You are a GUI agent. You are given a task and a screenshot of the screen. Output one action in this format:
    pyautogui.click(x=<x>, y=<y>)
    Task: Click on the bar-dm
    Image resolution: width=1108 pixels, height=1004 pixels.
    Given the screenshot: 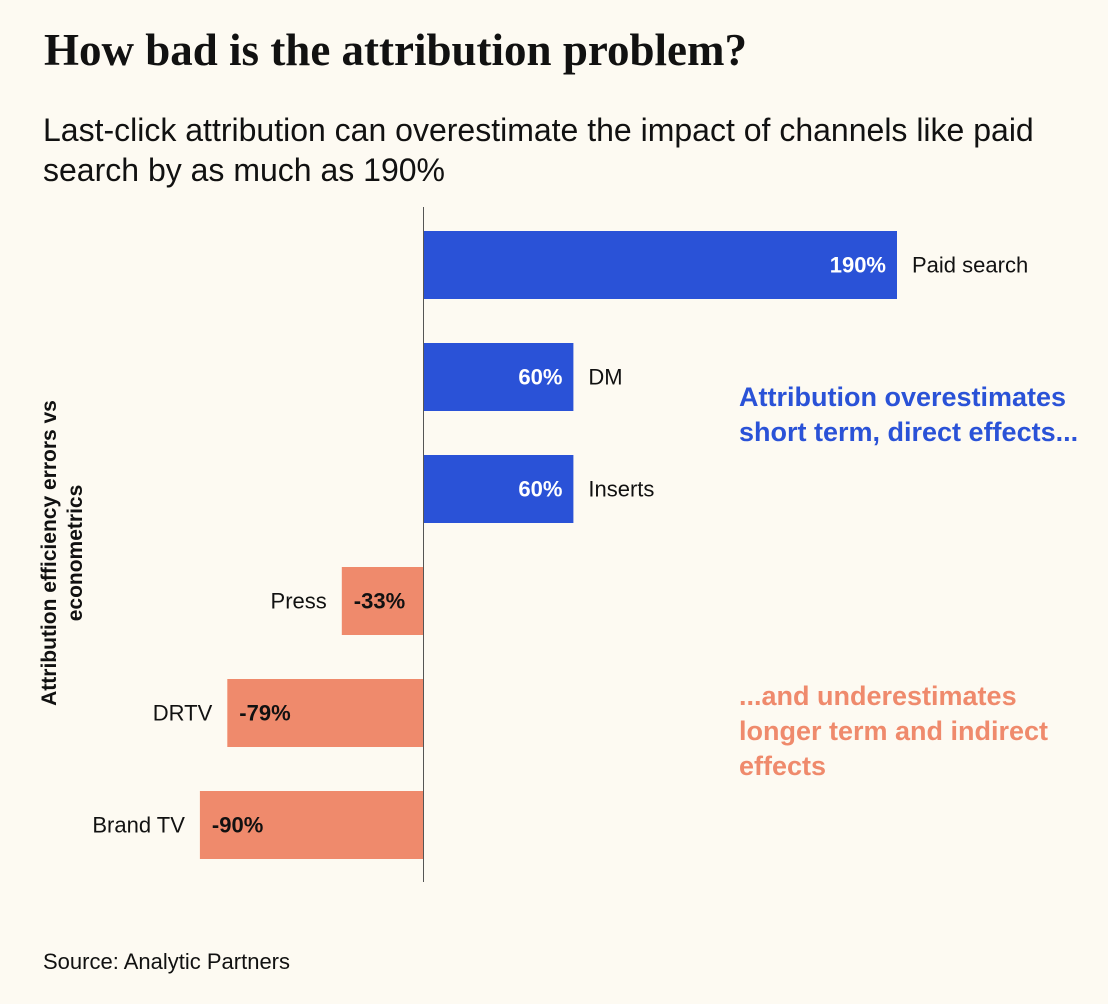 What is the action you would take?
    pyautogui.click(x=499, y=377)
    